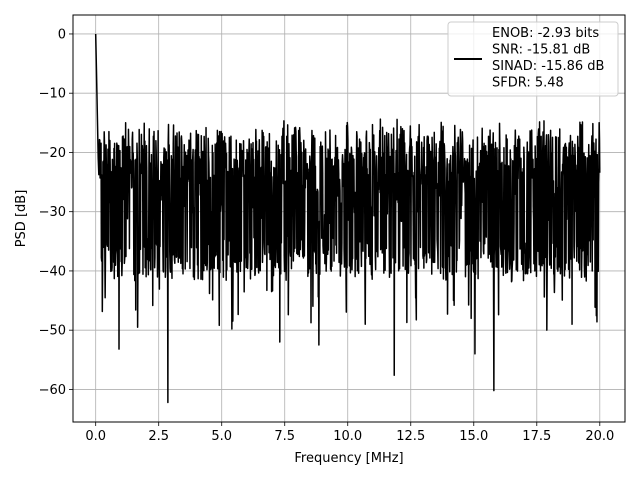 The width and height of the screenshot is (640, 480). I want to click on y-tick-label: −40, so click(52, 271).